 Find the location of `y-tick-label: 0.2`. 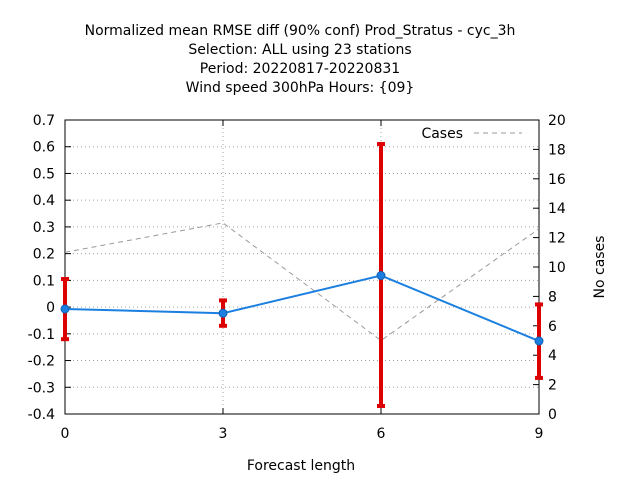

y-tick-label: 0.2 is located at coordinates (44, 255).